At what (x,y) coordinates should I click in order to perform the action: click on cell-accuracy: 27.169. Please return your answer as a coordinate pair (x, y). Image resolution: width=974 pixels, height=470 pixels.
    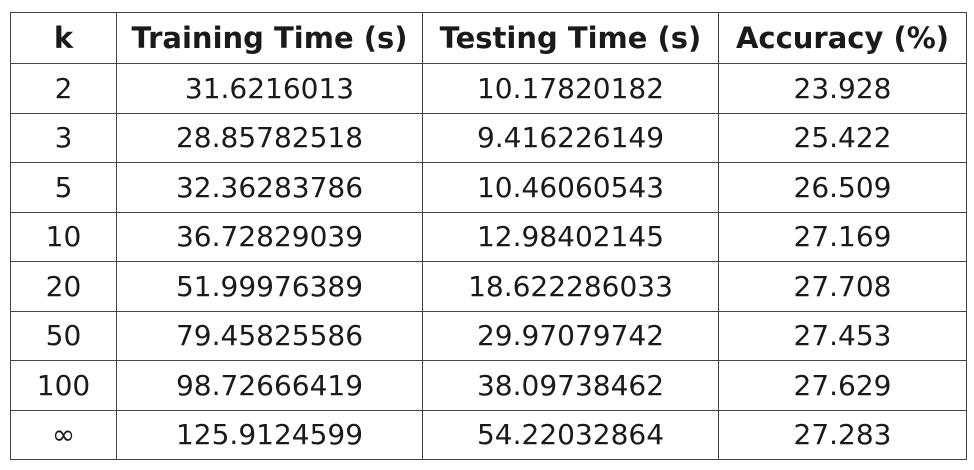
    Looking at the image, I should click on (842, 236).